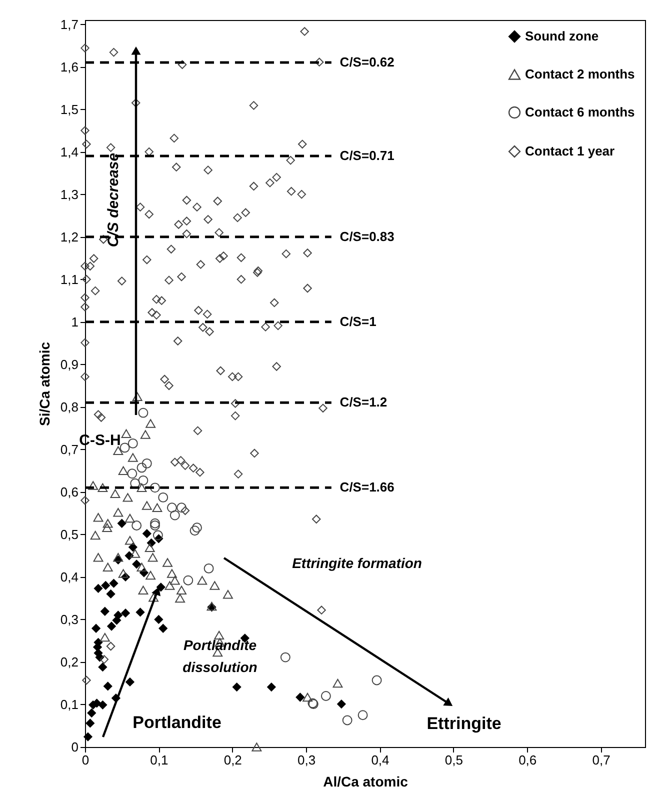 Image resolution: width=650 pixels, height=805 pixels. Describe the element at coordinates (580, 74) in the screenshot. I see `legend-label: Contact 2 months` at that location.